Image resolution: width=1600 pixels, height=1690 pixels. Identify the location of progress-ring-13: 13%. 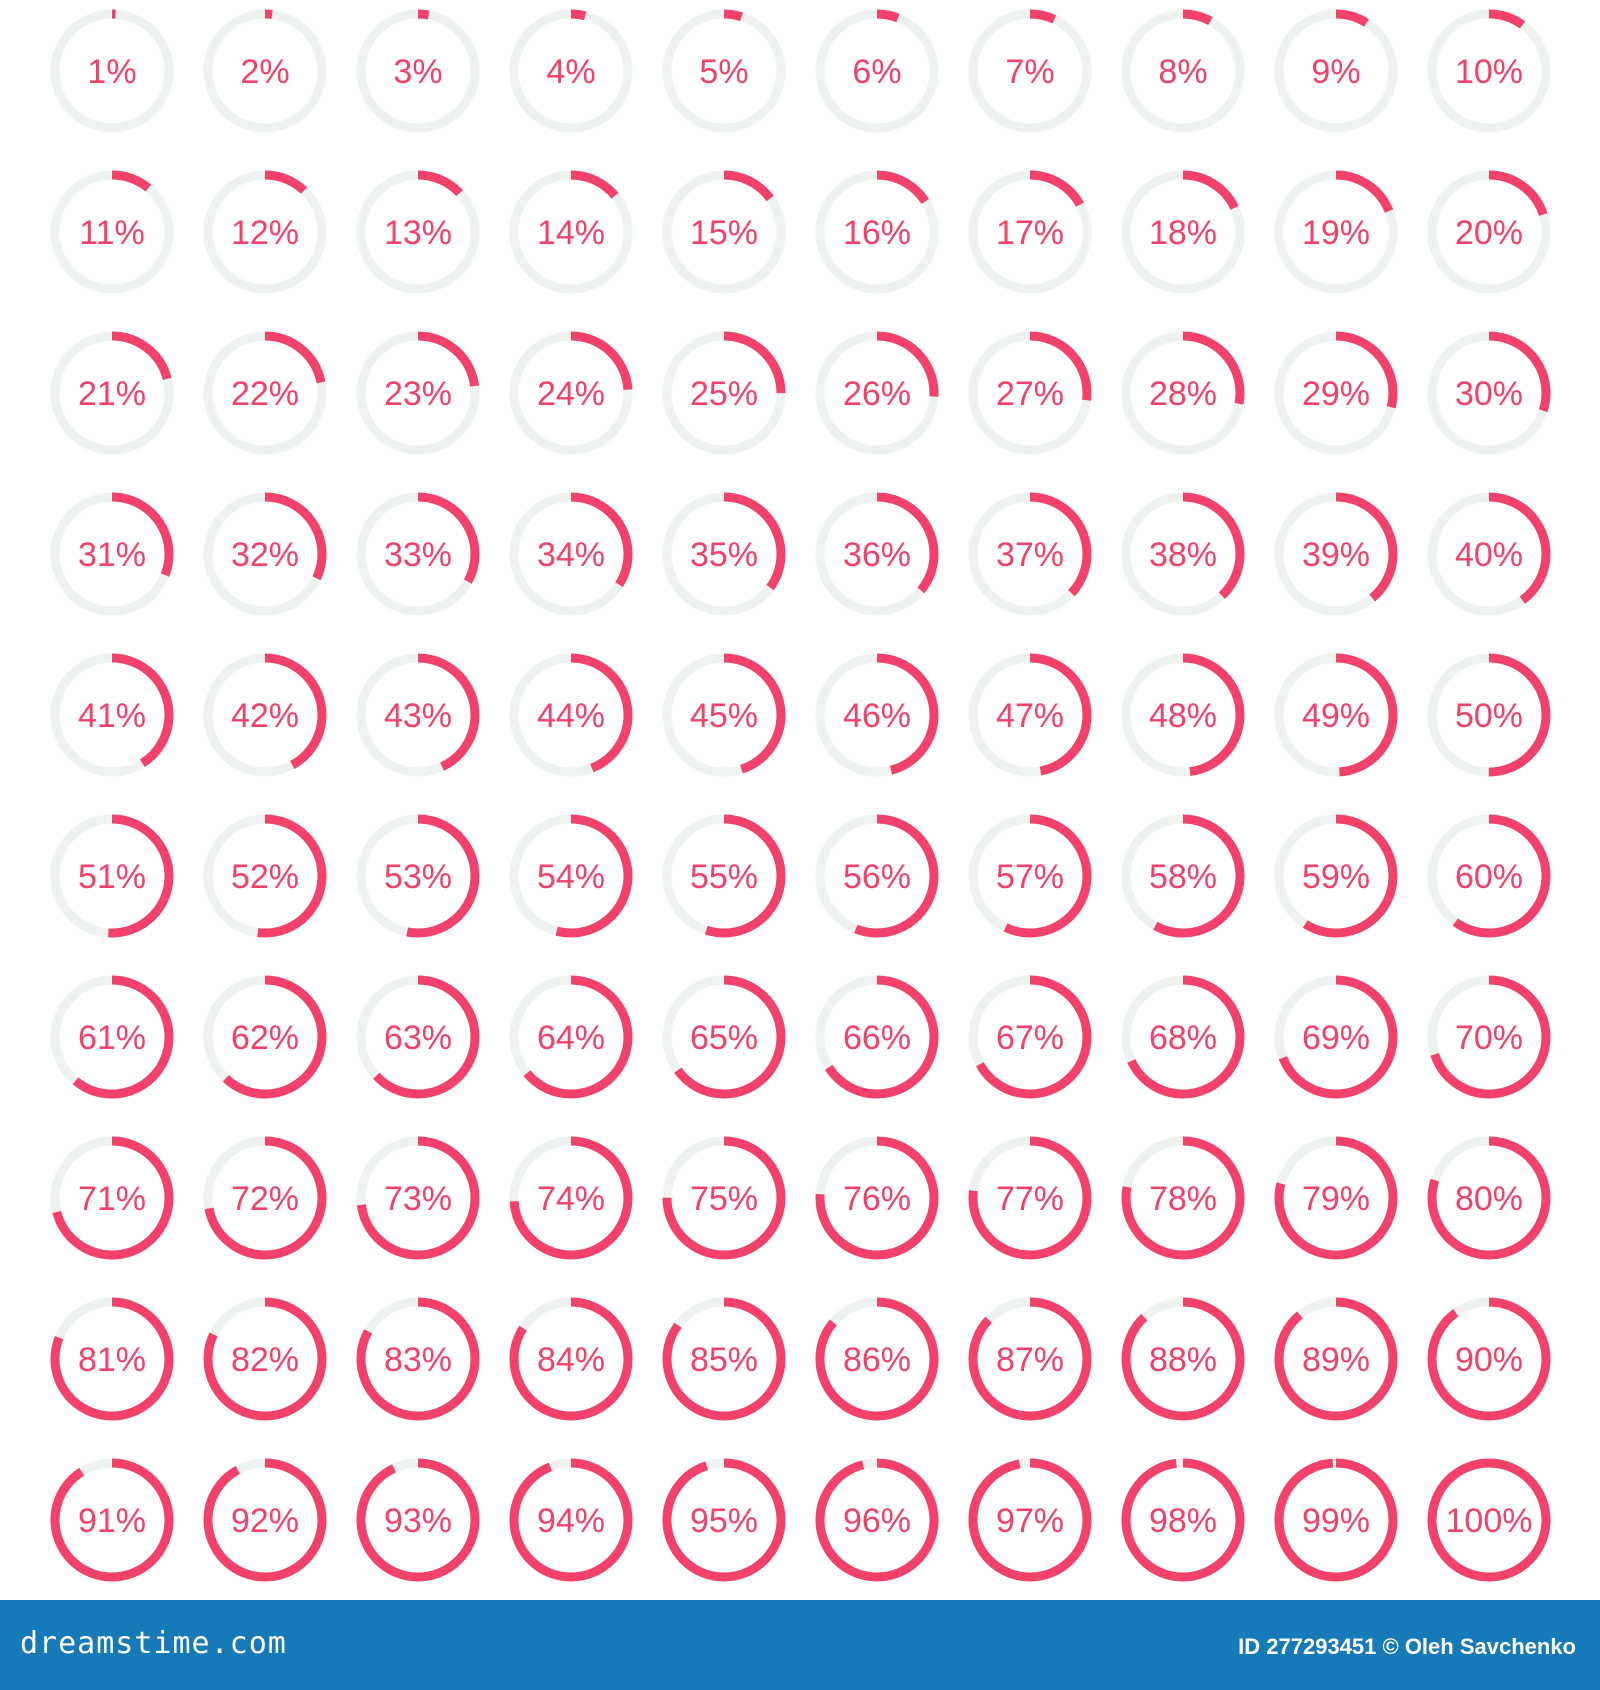
(418, 232).